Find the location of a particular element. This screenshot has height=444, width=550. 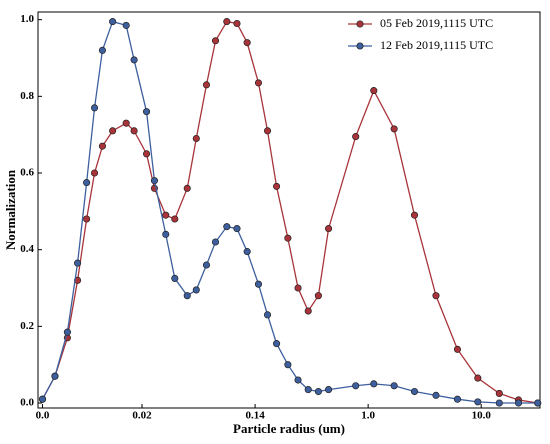

x-tick-label: 0.02 is located at coordinates (142, 416).